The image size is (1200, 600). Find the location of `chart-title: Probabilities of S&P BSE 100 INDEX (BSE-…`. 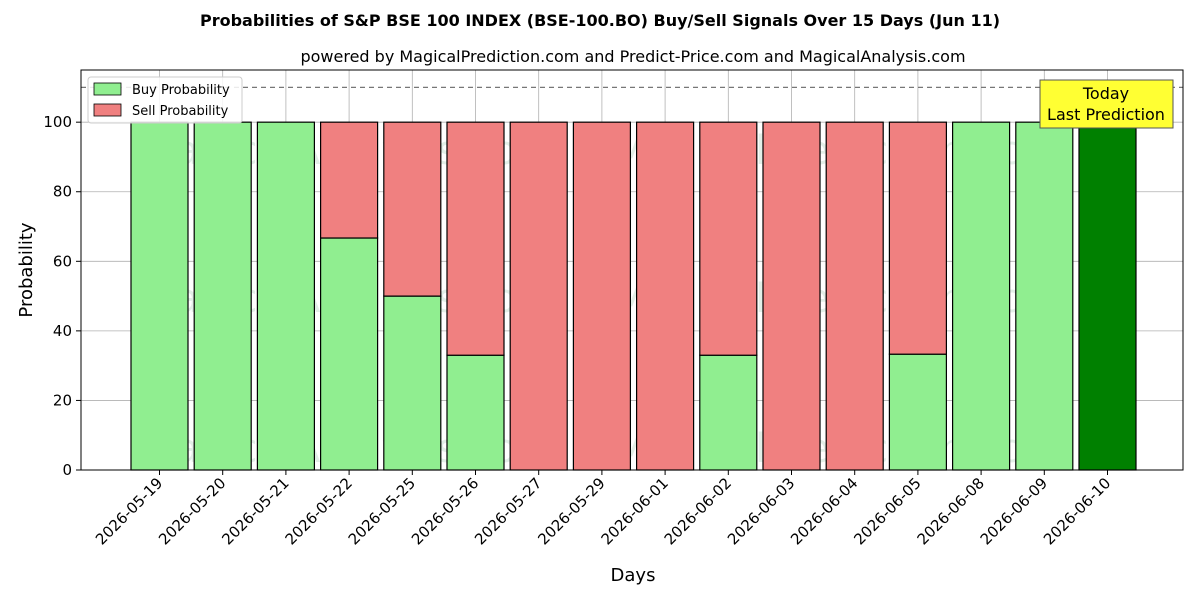

chart-title: Probabilities of S&P BSE 100 INDEX (BSE-… is located at coordinates (600, 20).